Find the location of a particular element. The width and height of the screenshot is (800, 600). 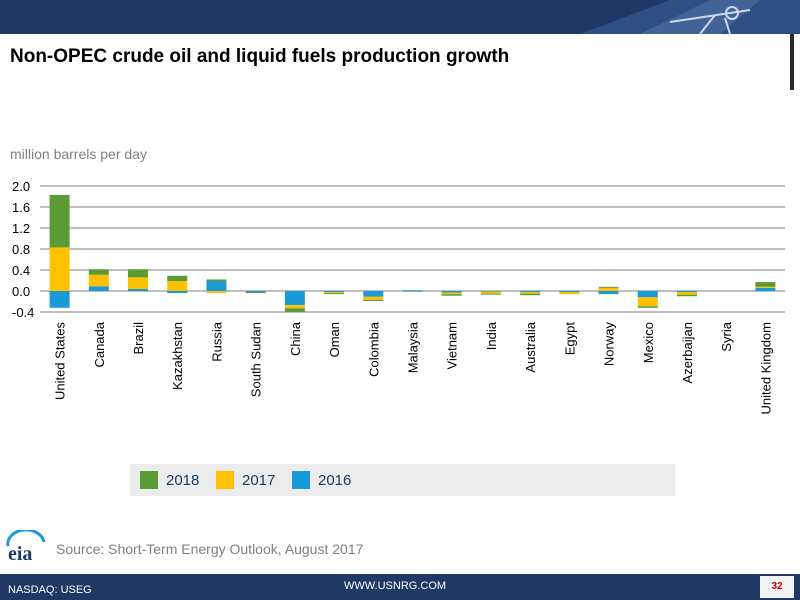

x-tick-label: Oman is located at coordinates (334, 339).